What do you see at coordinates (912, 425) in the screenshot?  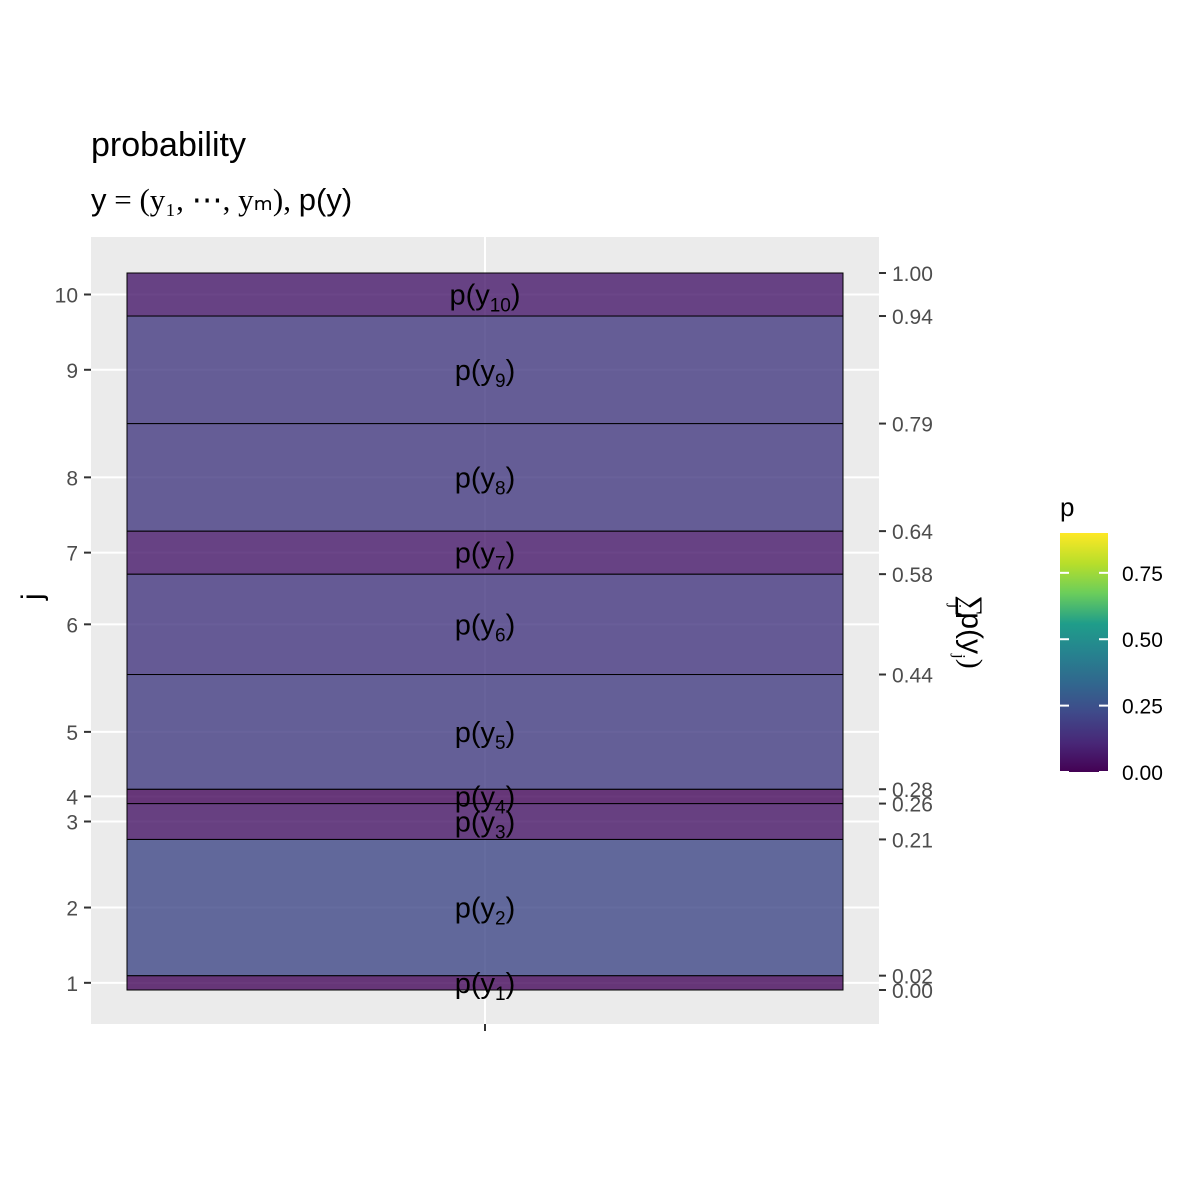 I see `y-right-tick-label: 0.79` at bounding box center [912, 425].